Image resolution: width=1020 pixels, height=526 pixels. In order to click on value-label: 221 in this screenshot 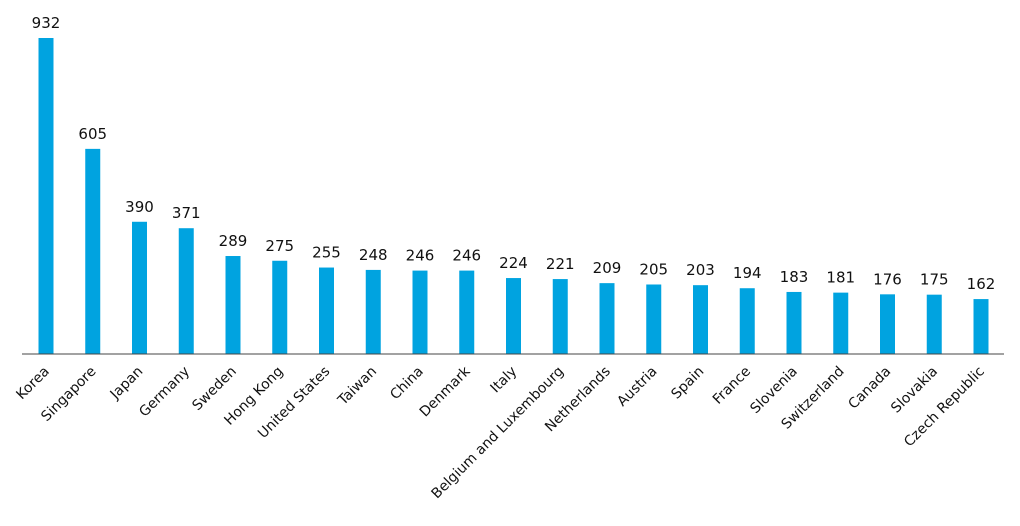, I will do `click(560, 264)`.